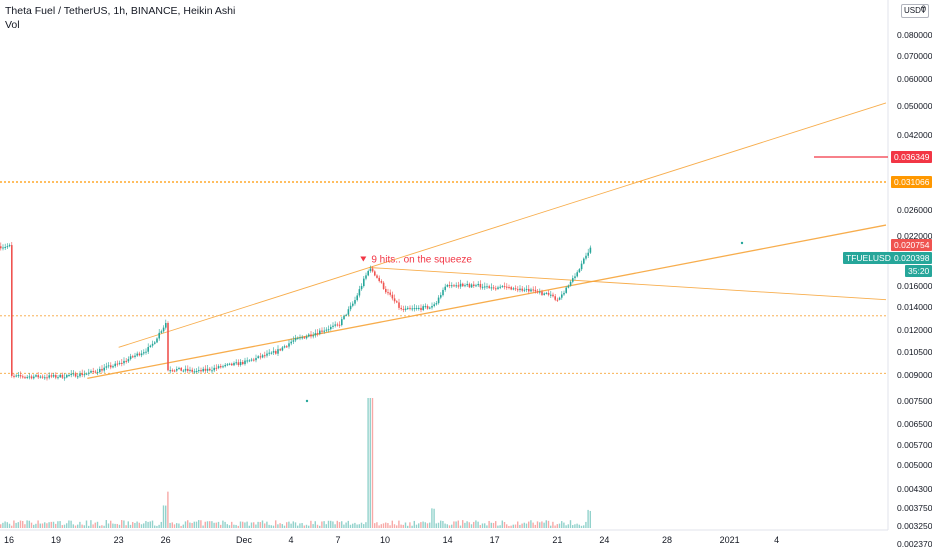 The image size is (932, 550). What do you see at coordinates (914, 401) in the screenshot?
I see `y-tick-label: 0.007500` at bounding box center [914, 401].